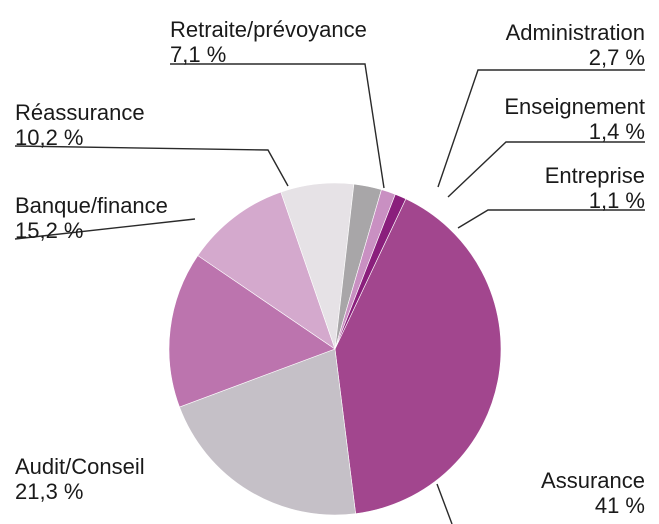  What do you see at coordinates (593, 493) in the screenshot?
I see `label-assurance: Assurance 41 %` at bounding box center [593, 493].